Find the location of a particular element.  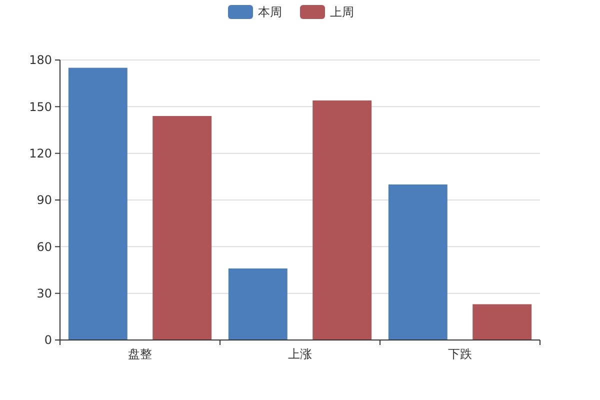

legend-label: 上周 is located at coordinates (342, 12).